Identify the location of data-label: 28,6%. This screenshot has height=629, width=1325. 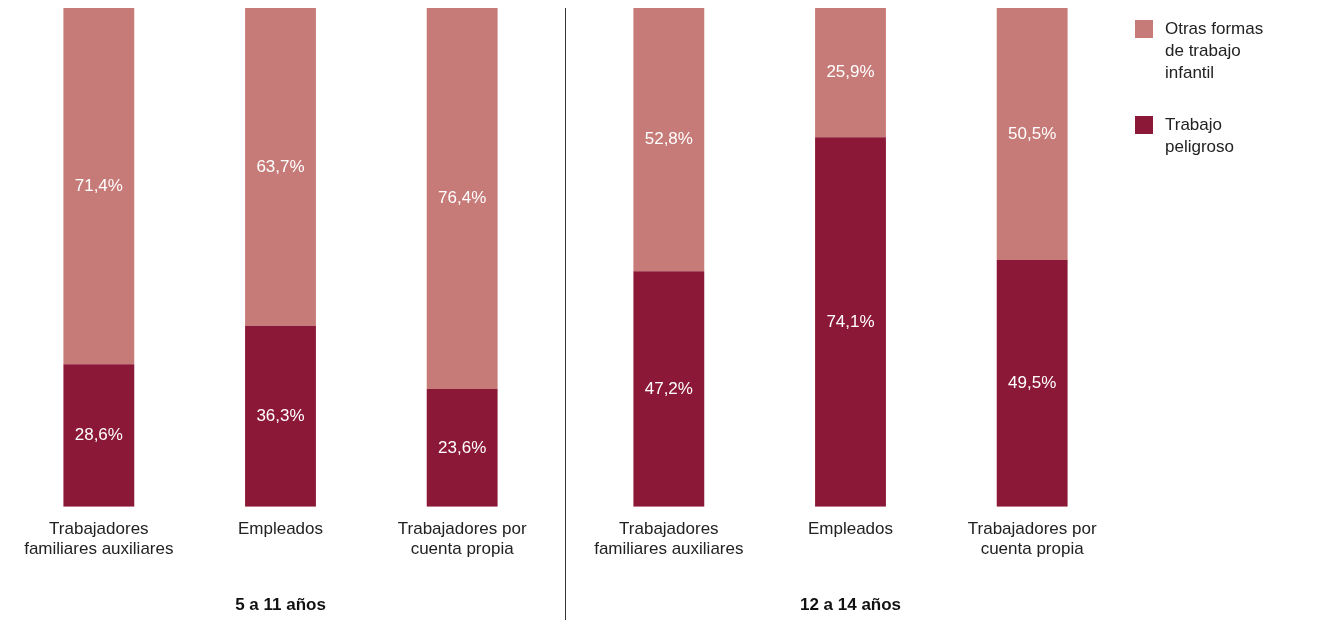
(98, 435).